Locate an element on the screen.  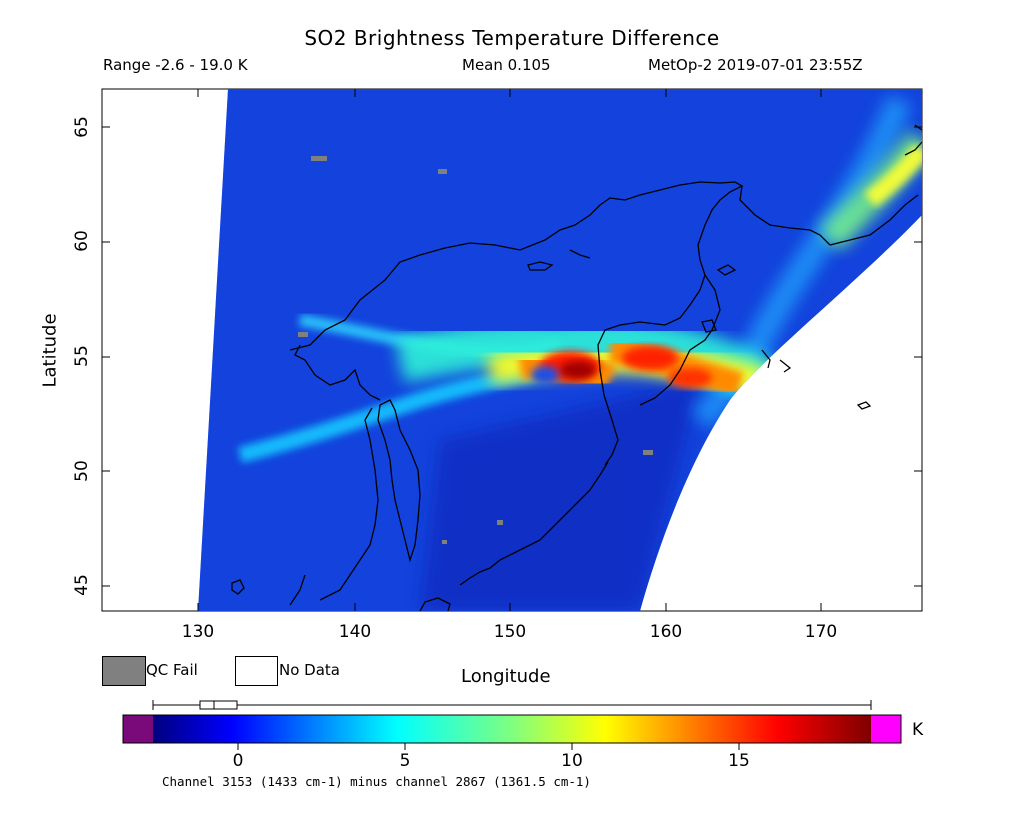
x-tick-130: 130 is located at coordinates (198, 632).